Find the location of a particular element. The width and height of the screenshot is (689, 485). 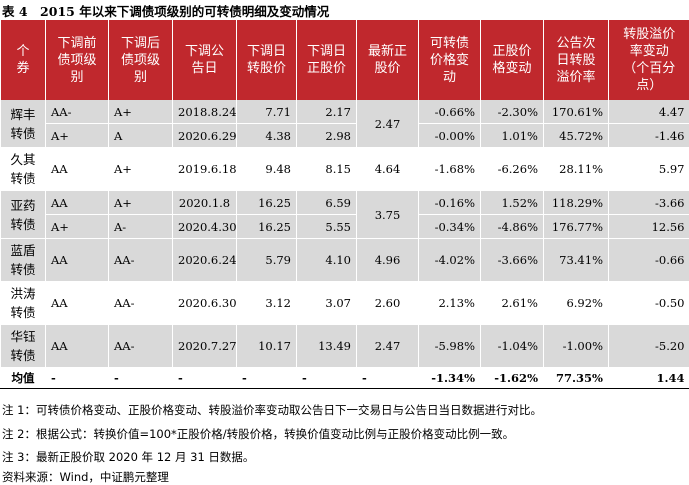

header-cell: 公告次日转股溢价率 is located at coordinates (576, 60).